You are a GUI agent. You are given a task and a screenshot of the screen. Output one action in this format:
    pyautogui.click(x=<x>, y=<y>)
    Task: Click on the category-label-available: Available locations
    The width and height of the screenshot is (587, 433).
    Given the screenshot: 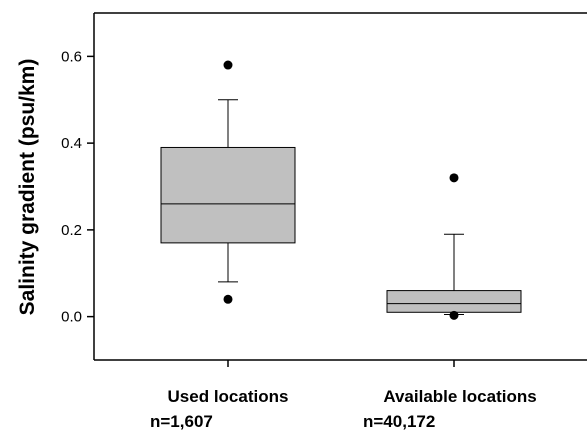 What is the action you would take?
    pyautogui.click(x=459, y=396)
    